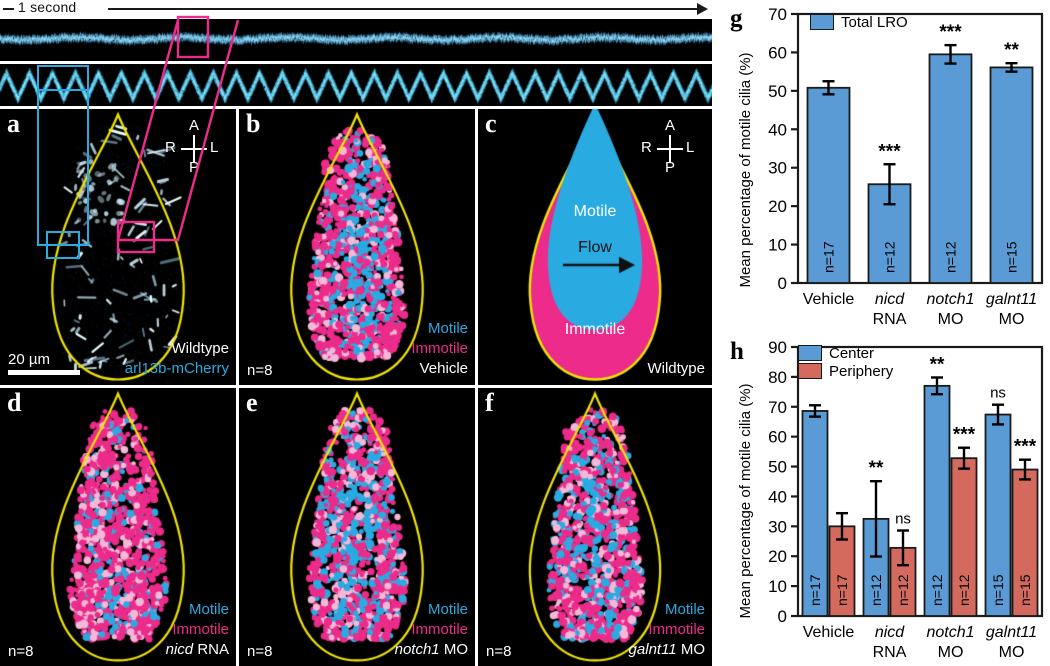 The width and height of the screenshot is (1050, 666). I want to click on panel-f-treatment: MO, so click(690, 649).